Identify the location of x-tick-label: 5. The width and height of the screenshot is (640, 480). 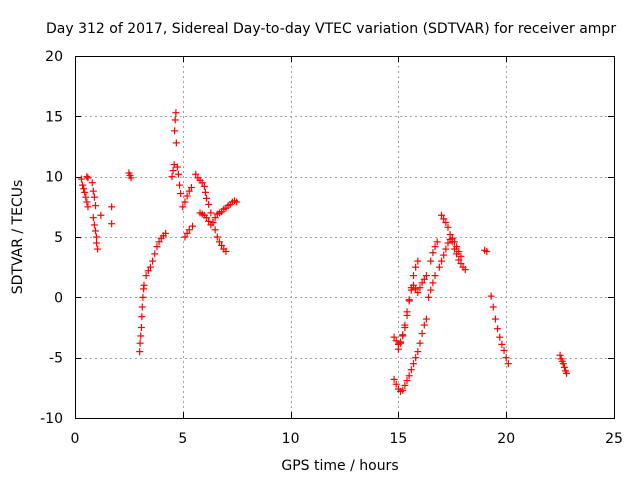
(182, 439).